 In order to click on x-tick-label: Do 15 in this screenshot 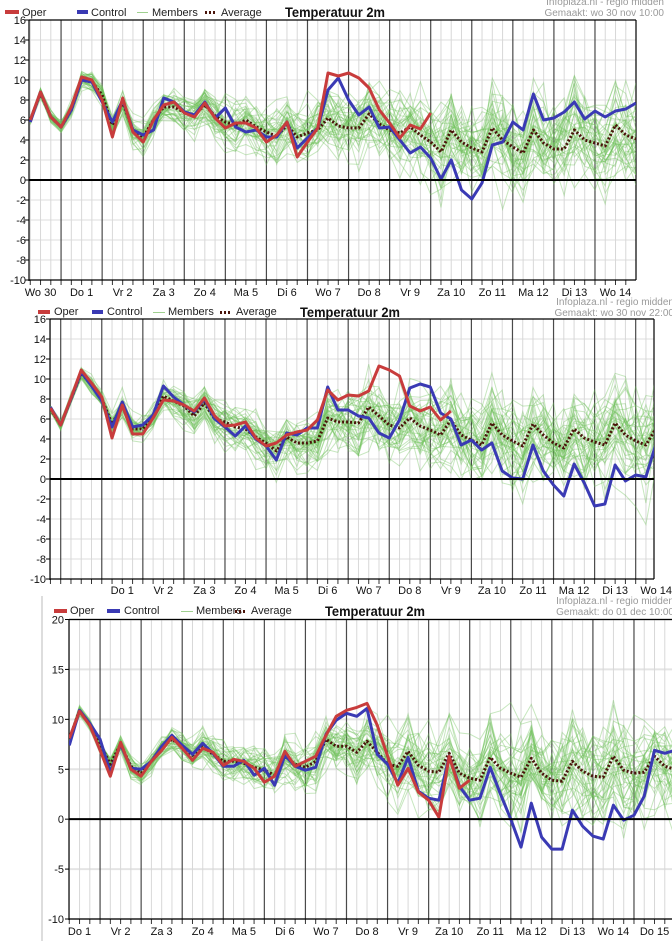, I will do `click(654, 932)`.